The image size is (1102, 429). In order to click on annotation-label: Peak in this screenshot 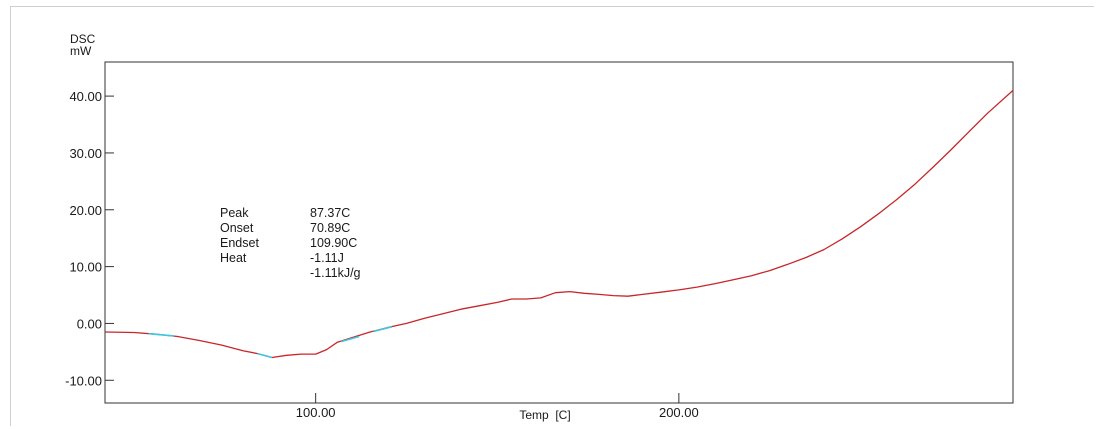, I will do `click(234, 213)`.